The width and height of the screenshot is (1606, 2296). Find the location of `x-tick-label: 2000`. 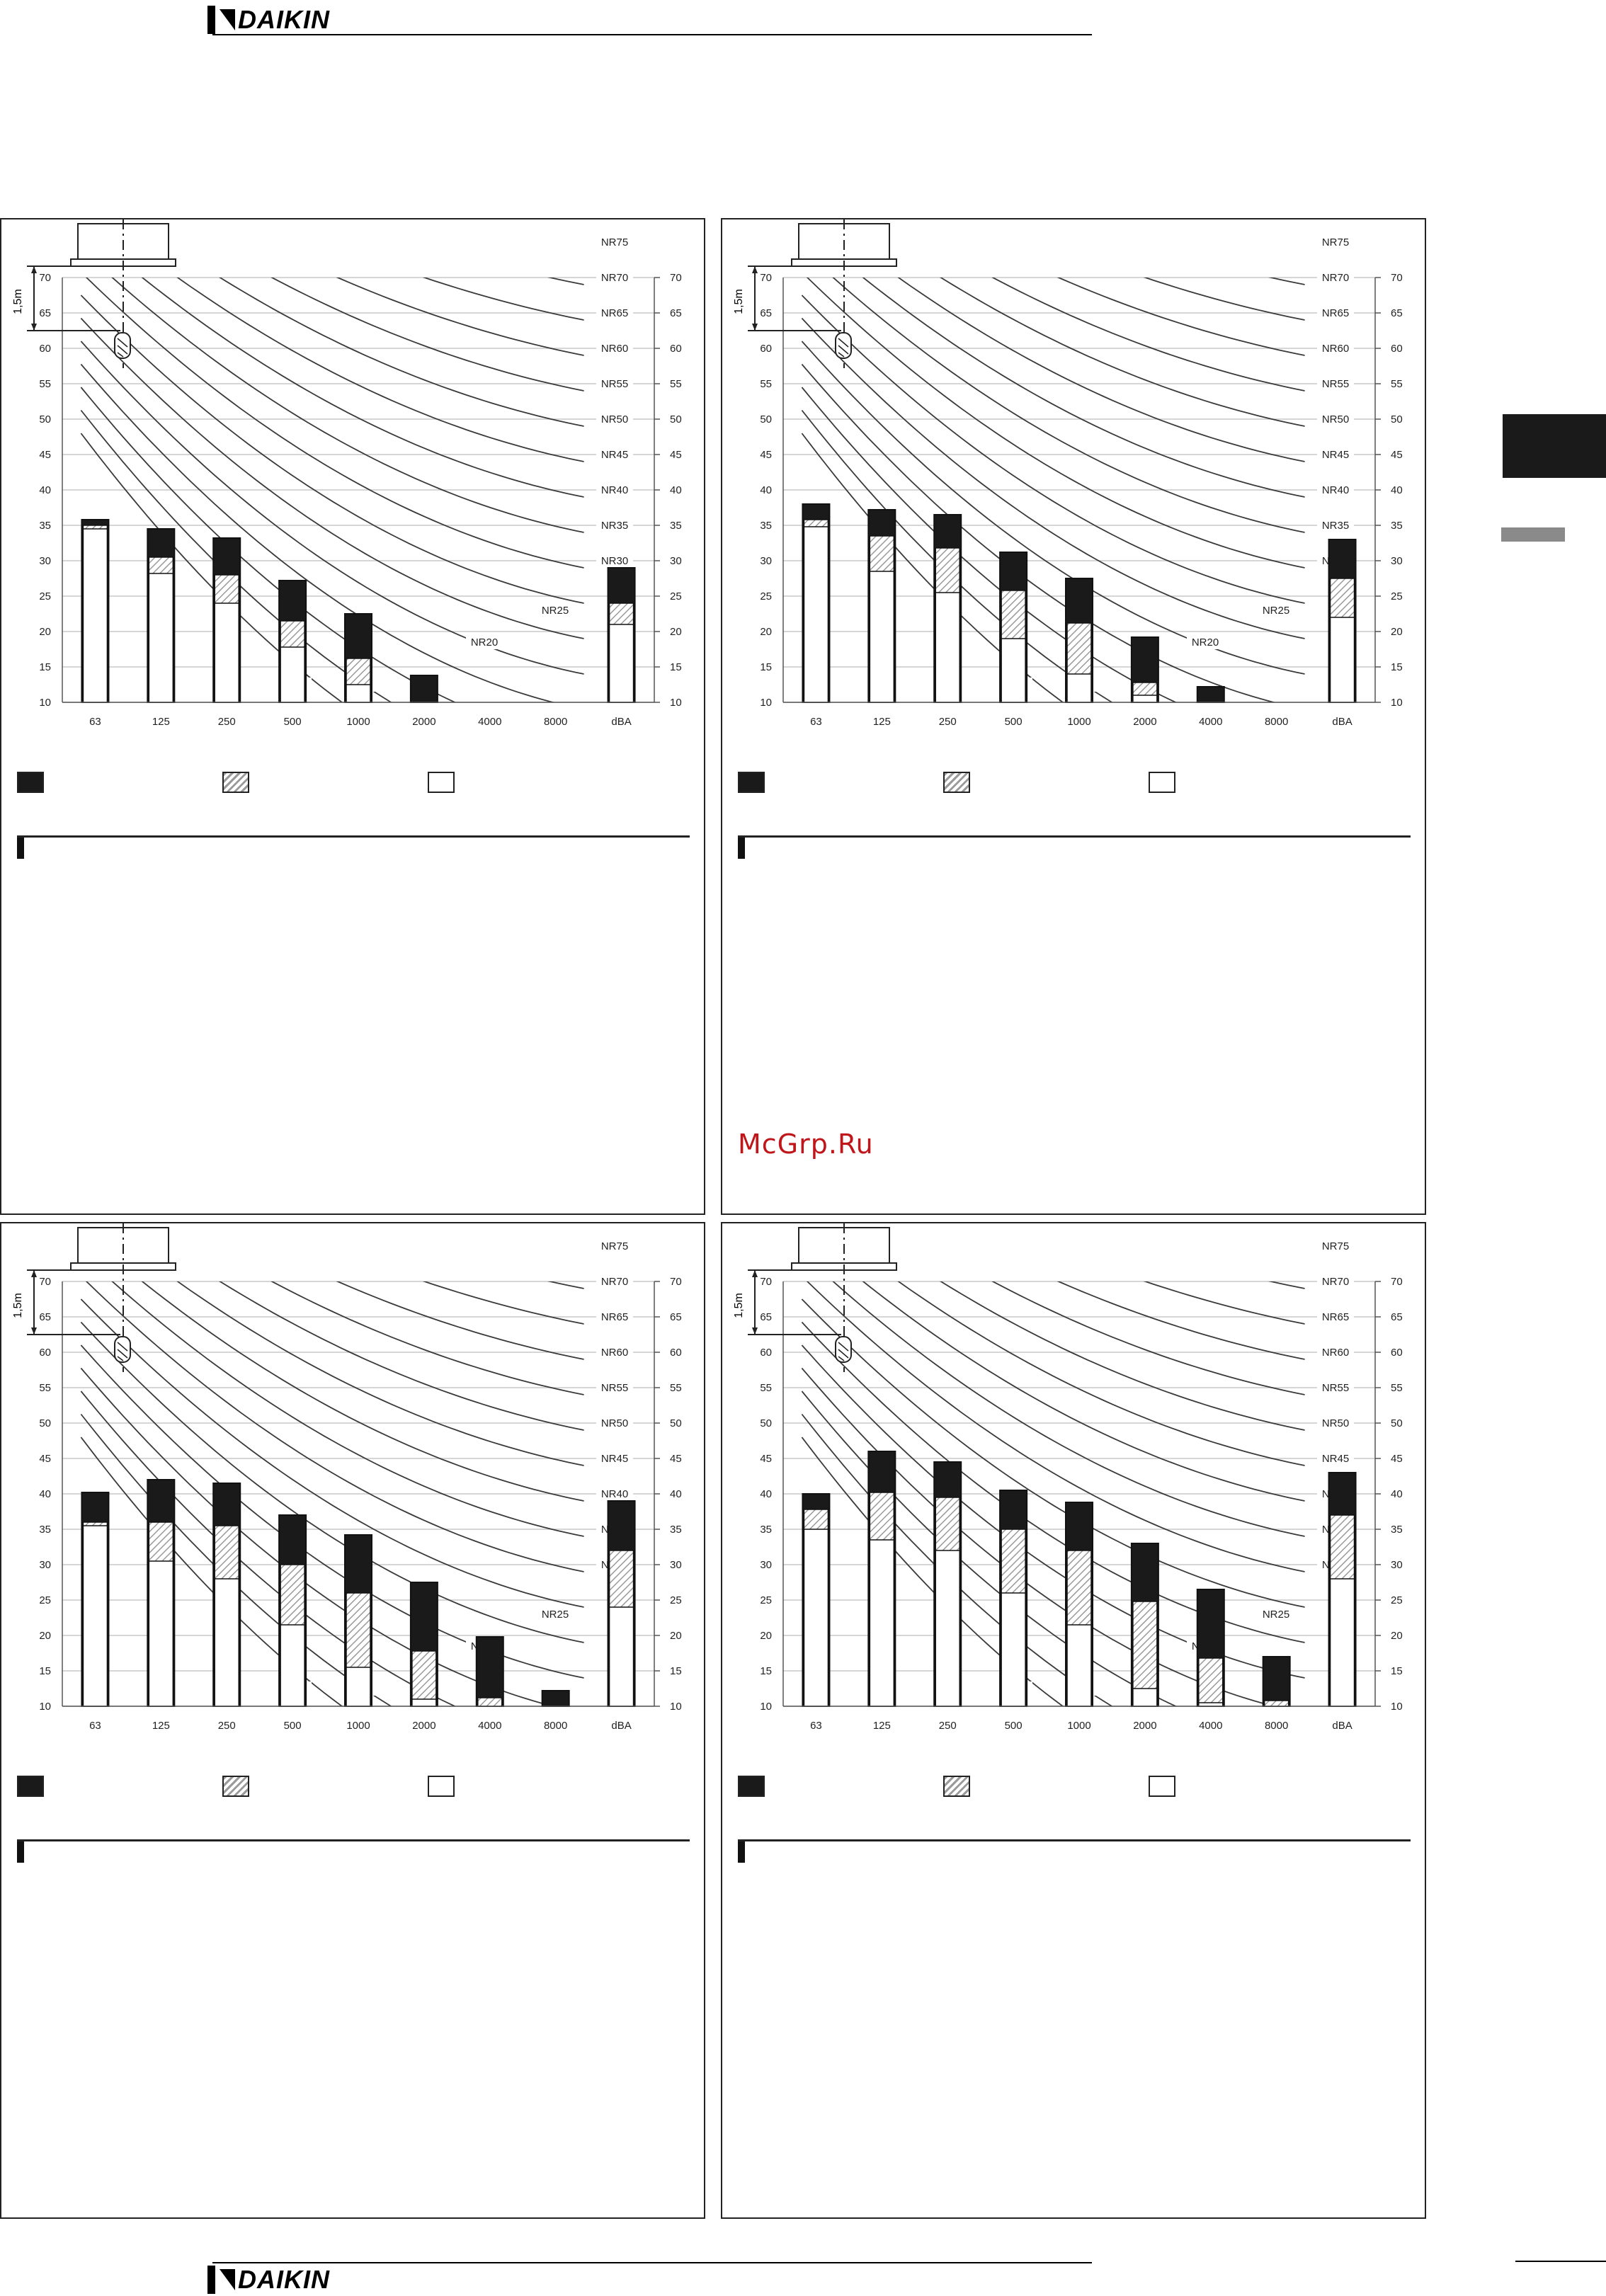

x-tick-label: 2000 is located at coordinates (1144, 722).